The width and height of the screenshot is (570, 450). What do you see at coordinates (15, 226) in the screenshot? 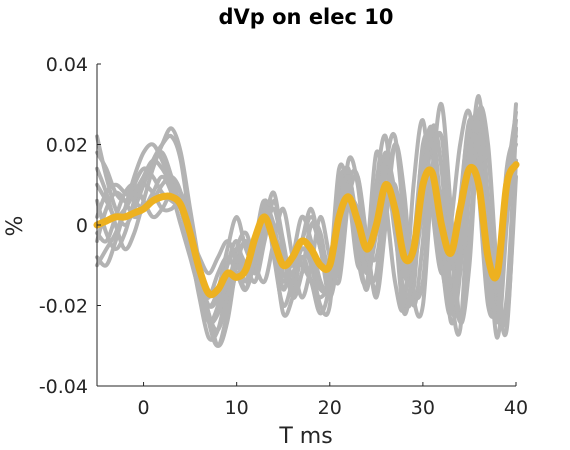
I see `y-axis-label: %` at bounding box center [15, 226].